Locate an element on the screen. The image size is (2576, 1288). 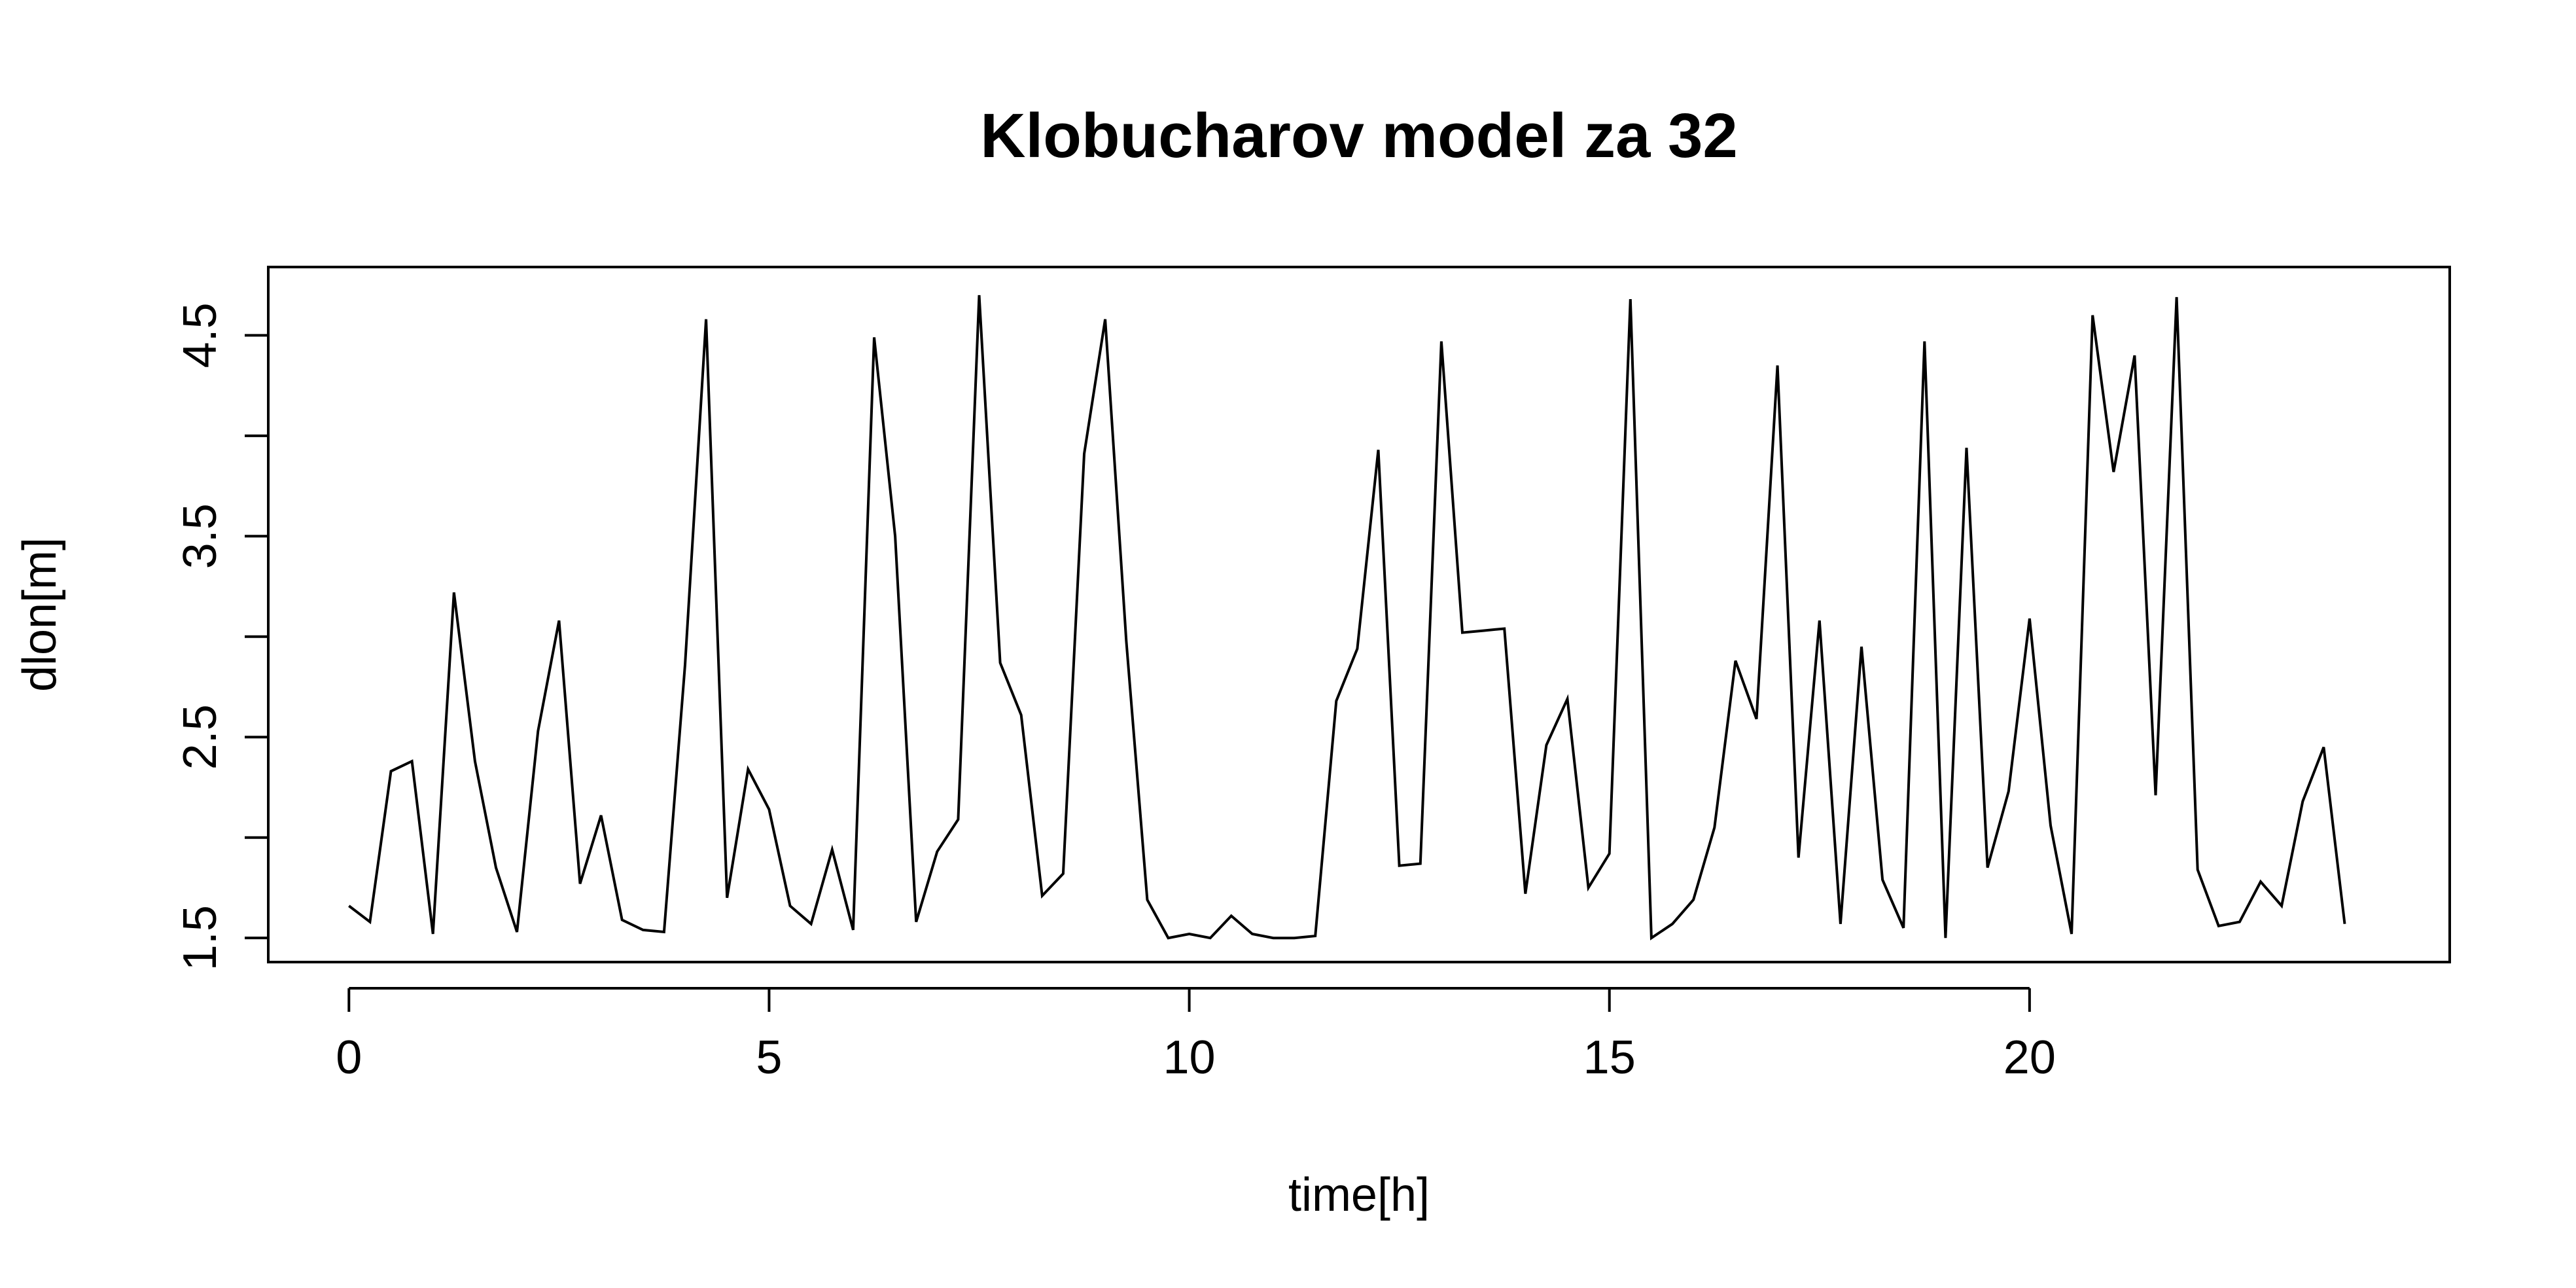
y-tick-label: 3.5 is located at coordinates (200, 536).